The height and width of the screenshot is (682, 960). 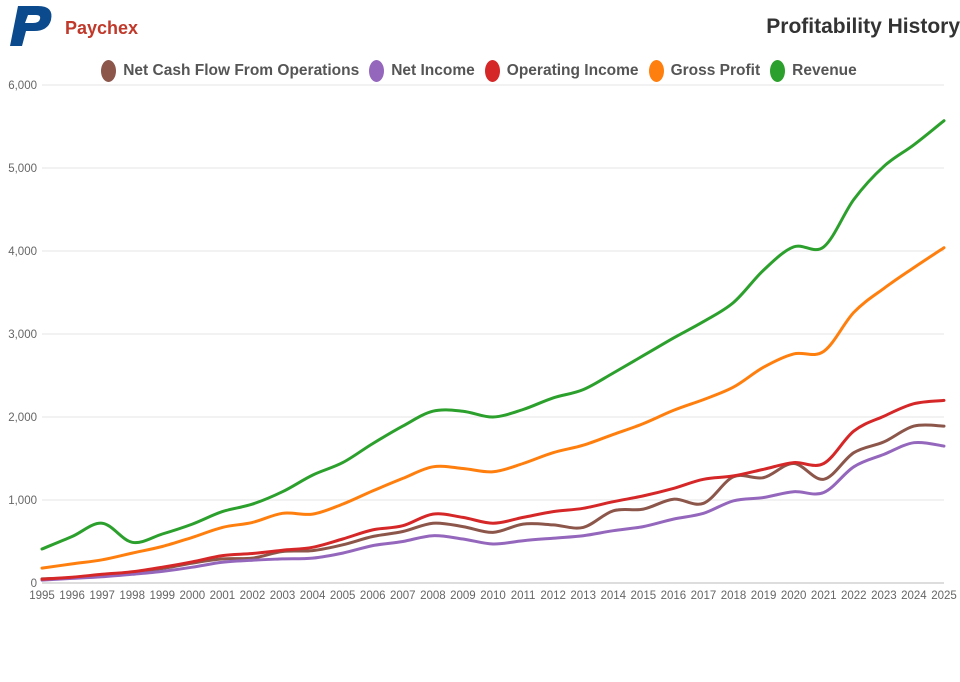 What do you see at coordinates (704, 596) in the screenshot?
I see `x-tick-label: 2017` at bounding box center [704, 596].